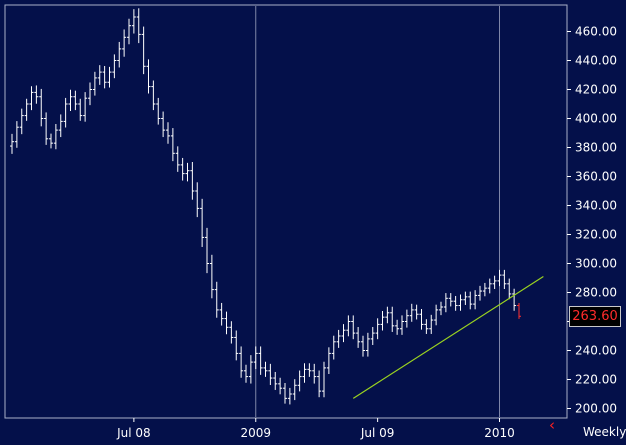 This screenshot has height=445, width=626. I want to click on last-price-badge: 263.60, so click(595, 316).